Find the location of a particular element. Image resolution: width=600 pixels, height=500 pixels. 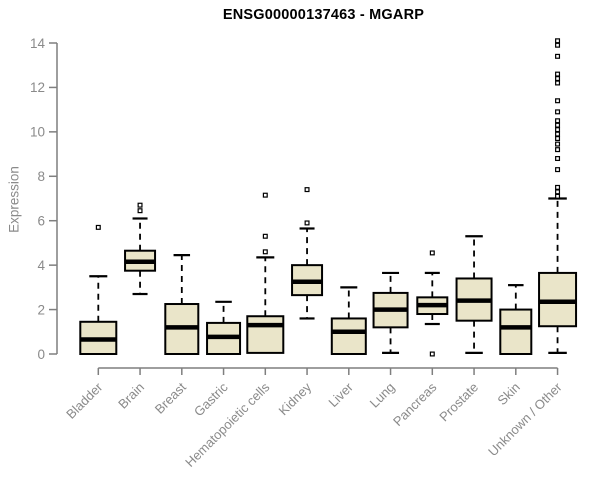

x-tick-label: Lung is located at coordinates (382, 395).